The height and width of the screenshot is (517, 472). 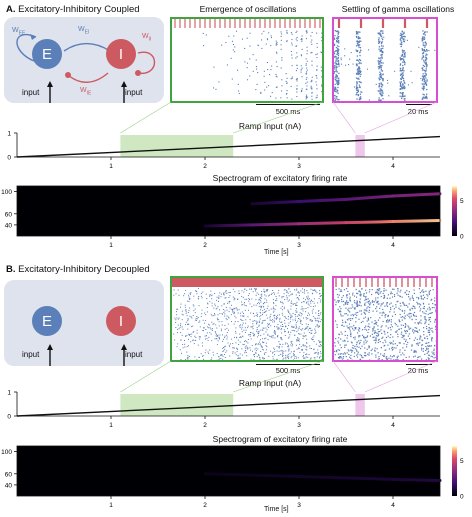 I want to click on spec-x-tick-label: 3, so click(x=299, y=245).